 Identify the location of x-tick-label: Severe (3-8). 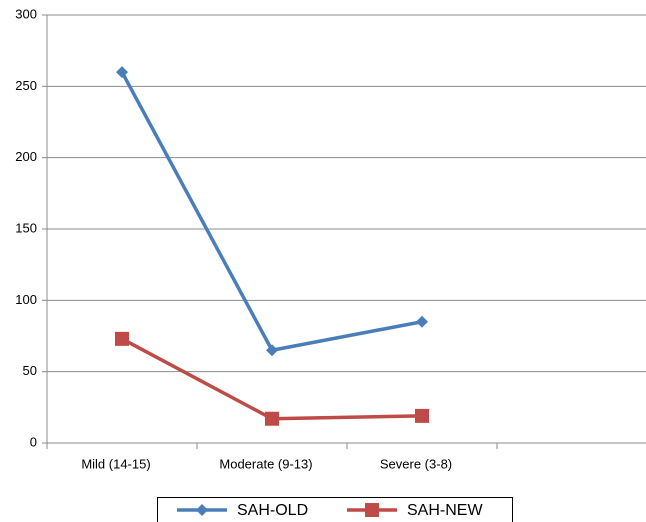
(416, 463).